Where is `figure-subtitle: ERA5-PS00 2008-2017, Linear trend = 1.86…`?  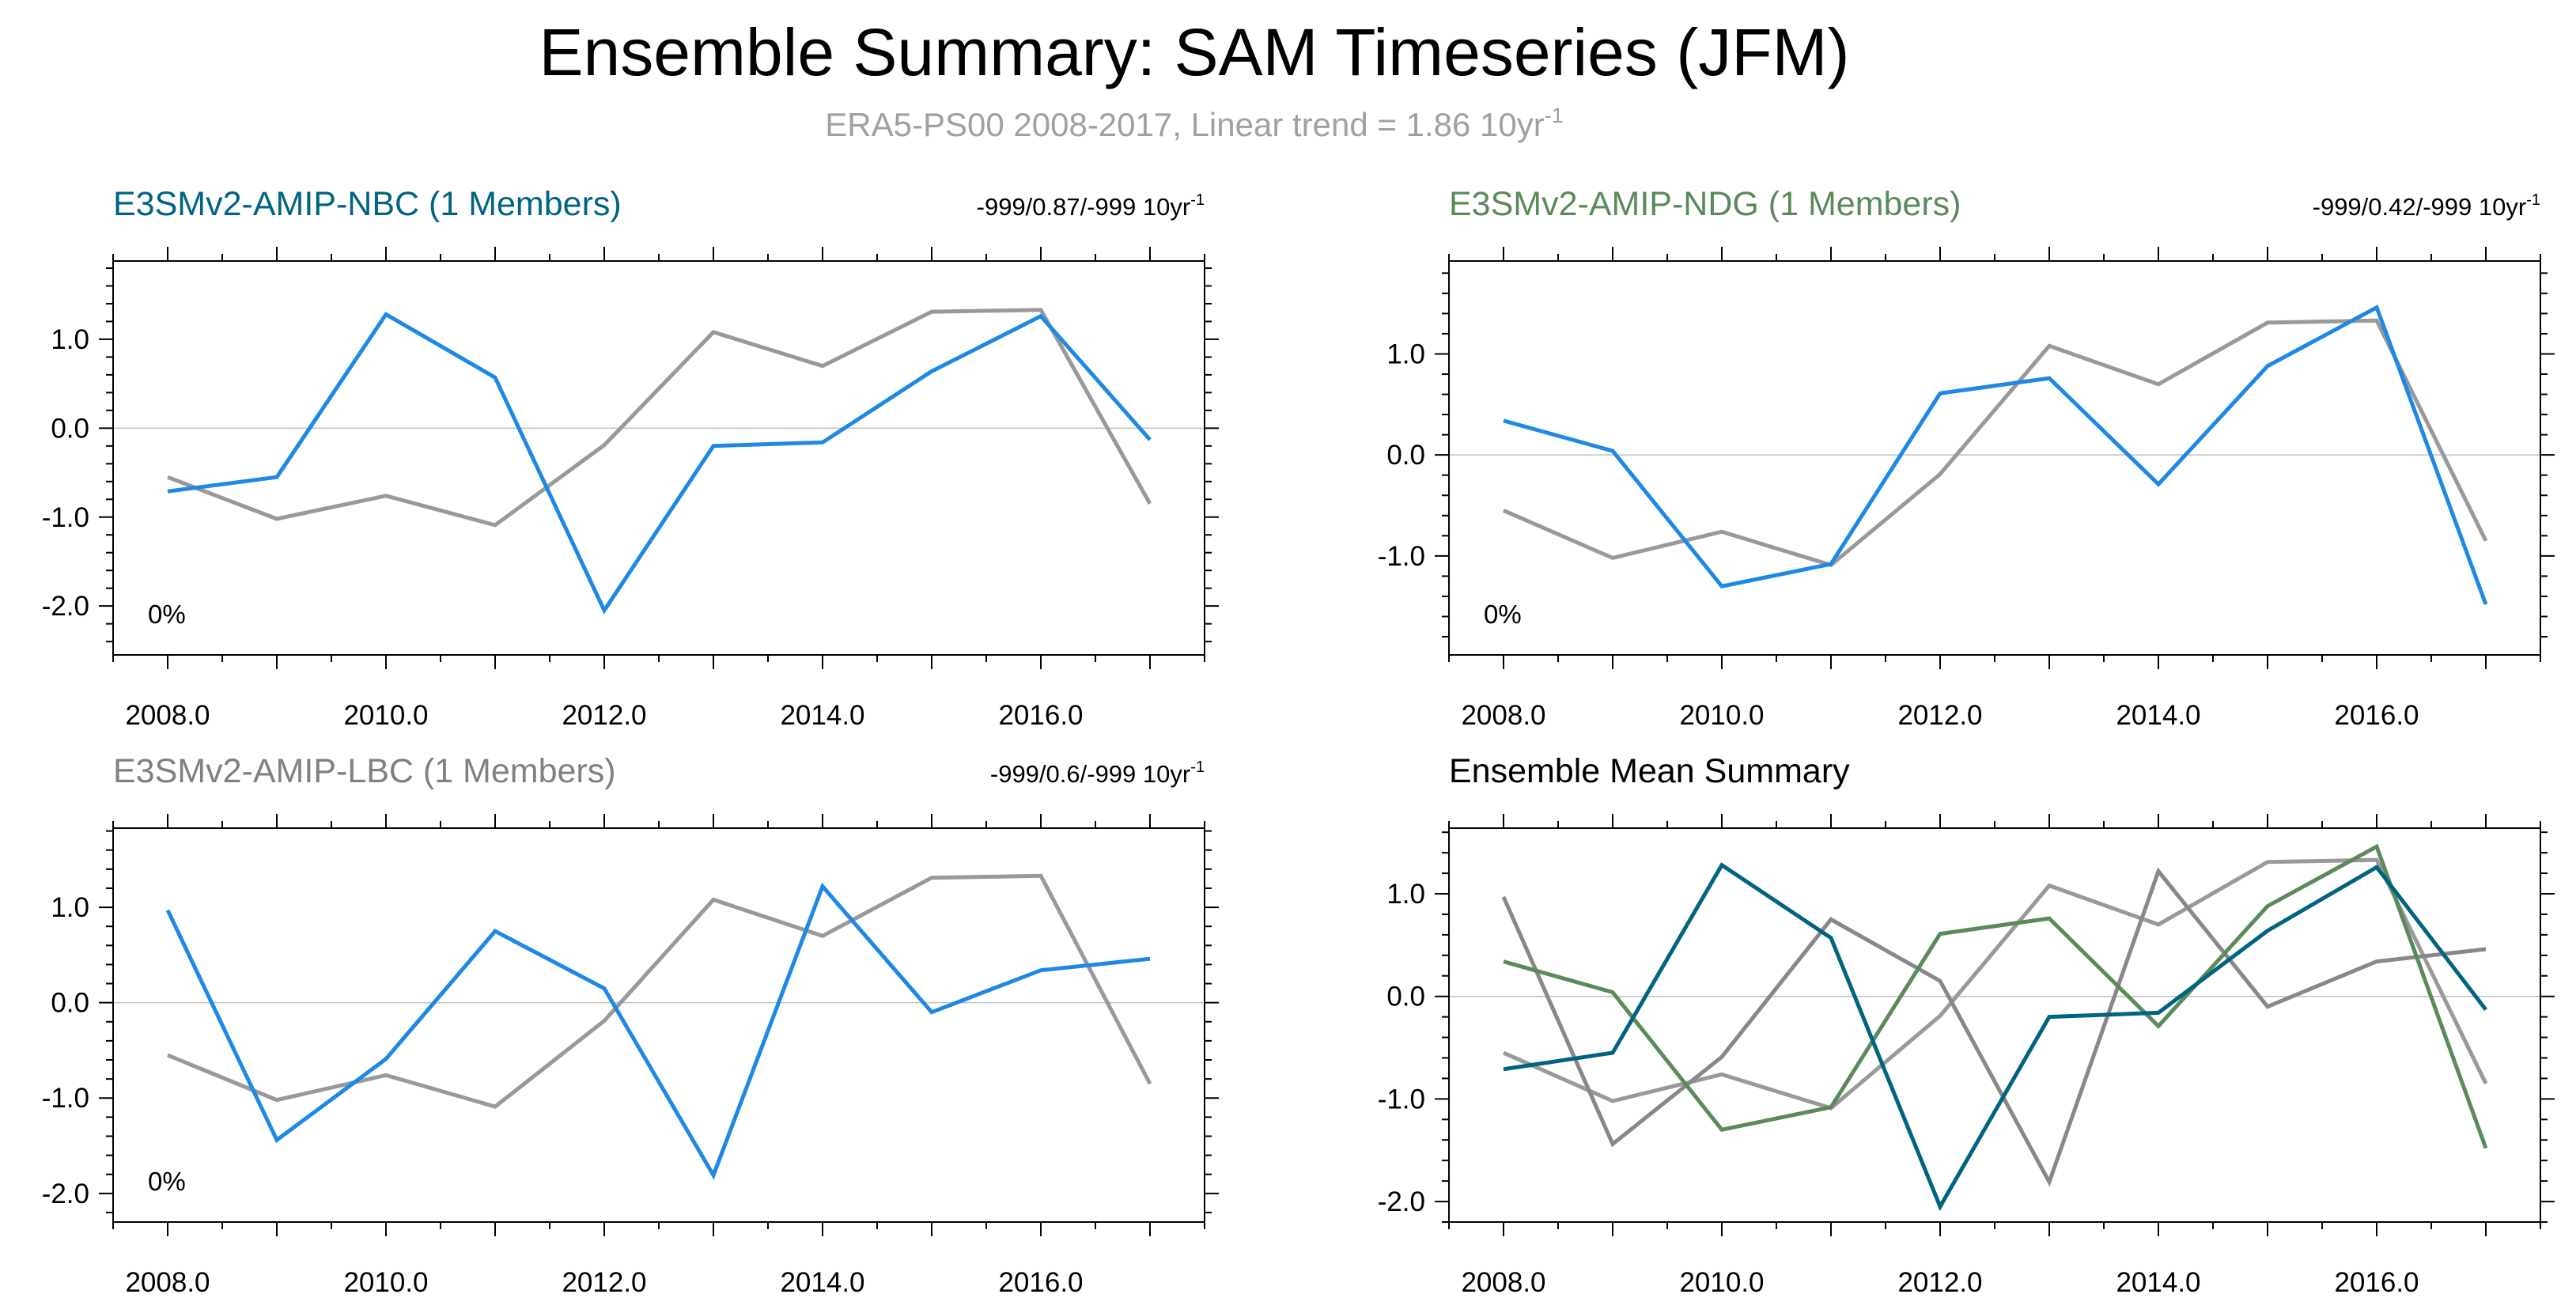
figure-subtitle: ERA5-PS00 2008-2017, Linear trend = 1.86… is located at coordinates (1194, 123).